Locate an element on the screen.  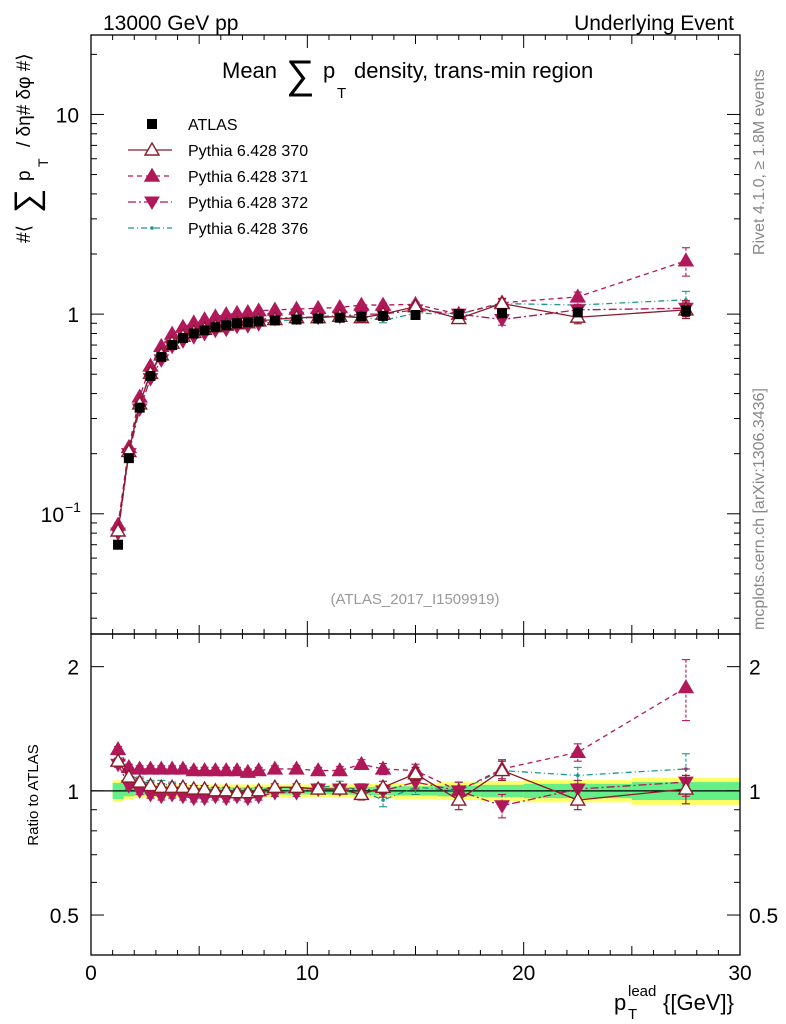
title-sub: T is located at coordinates (341, 93).